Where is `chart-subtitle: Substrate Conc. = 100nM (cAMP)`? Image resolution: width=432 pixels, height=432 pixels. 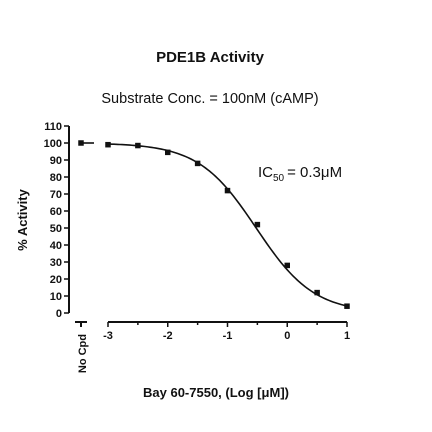 chart-subtitle: Substrate Conc. = 100nM (cAMP) is located at coordinates (209, 99).